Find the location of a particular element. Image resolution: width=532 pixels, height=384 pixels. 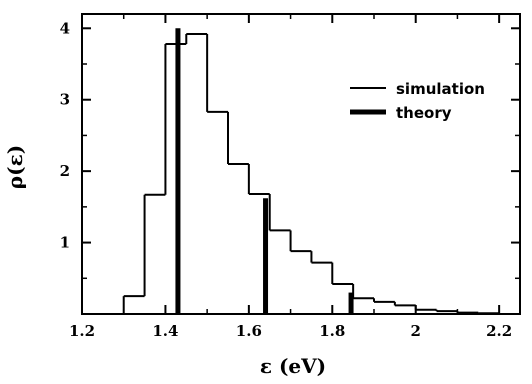

legend-label-theory: theory is located at coordinates (424, 113).